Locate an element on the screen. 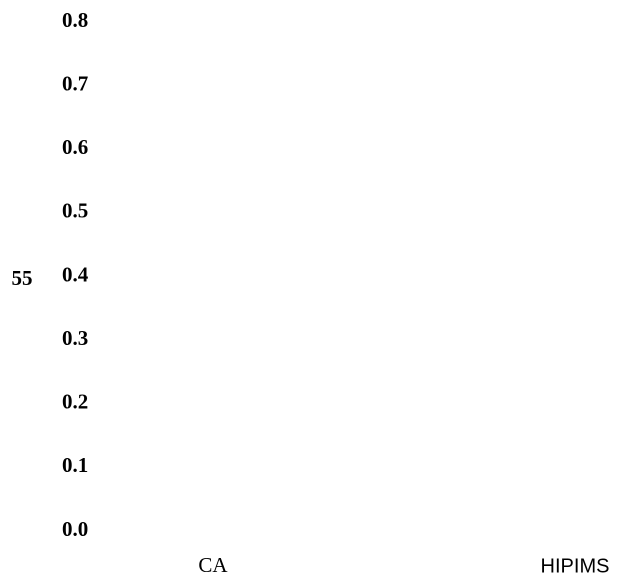 The image size is (640, 579). y-tick-label: 0.0 is located at coordinates (75, 529).